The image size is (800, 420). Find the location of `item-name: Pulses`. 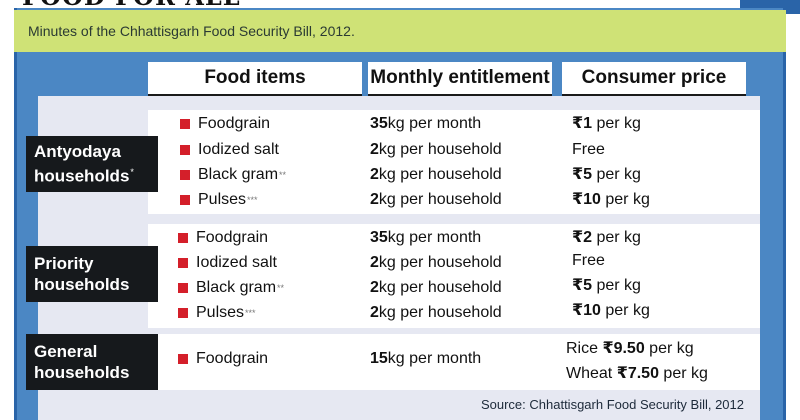

item-name: Pulses is located at coordinates (222, 199).